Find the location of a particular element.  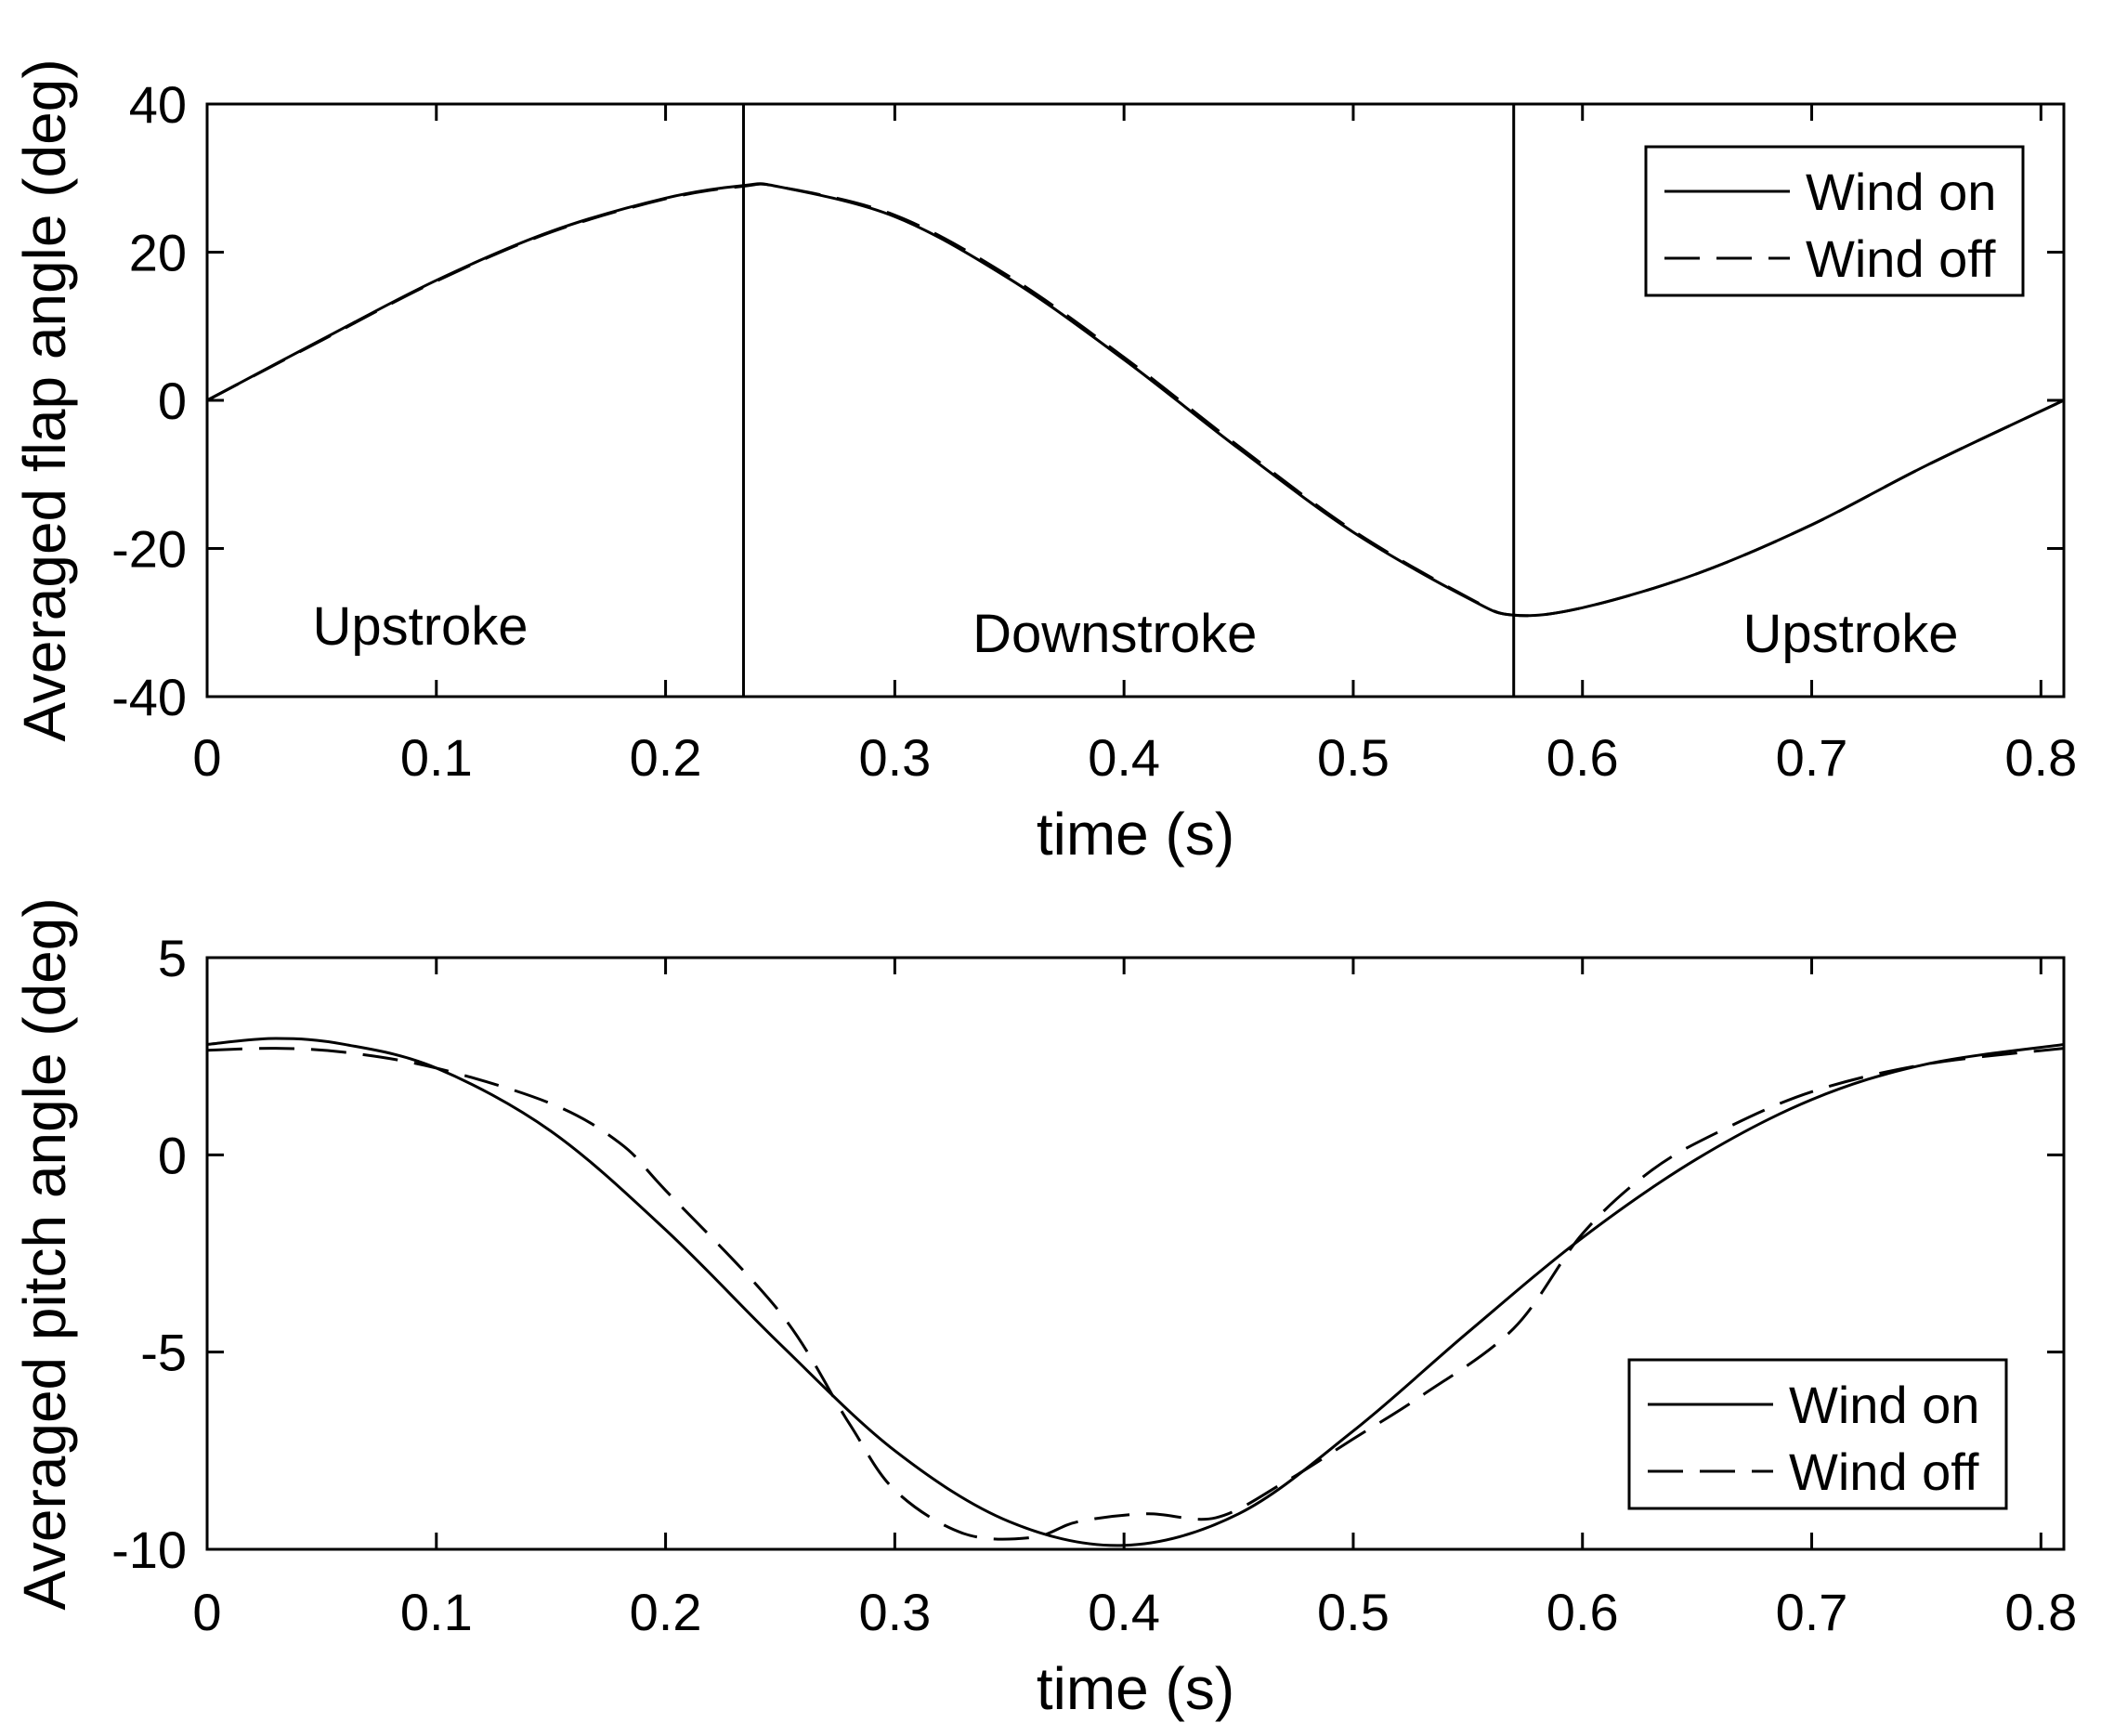

y-tick-label: -20 is located at coordinates (149, 549).